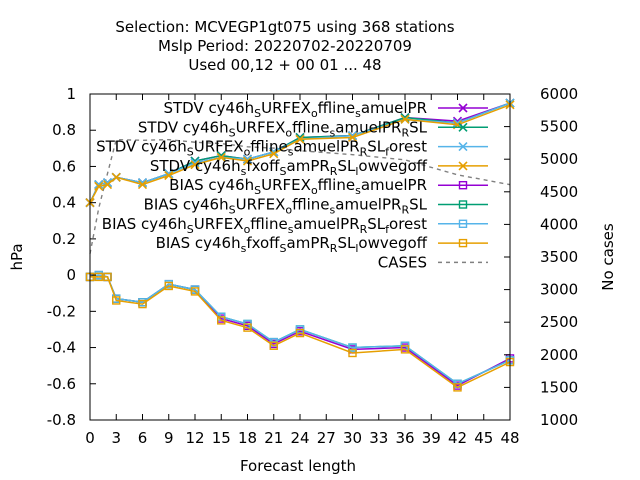 This screenshot has height=480, width=640. Describe the element at coordinates (64, 239) in the screenshot. I see `y-tick-label-5: 0.2` at that location.